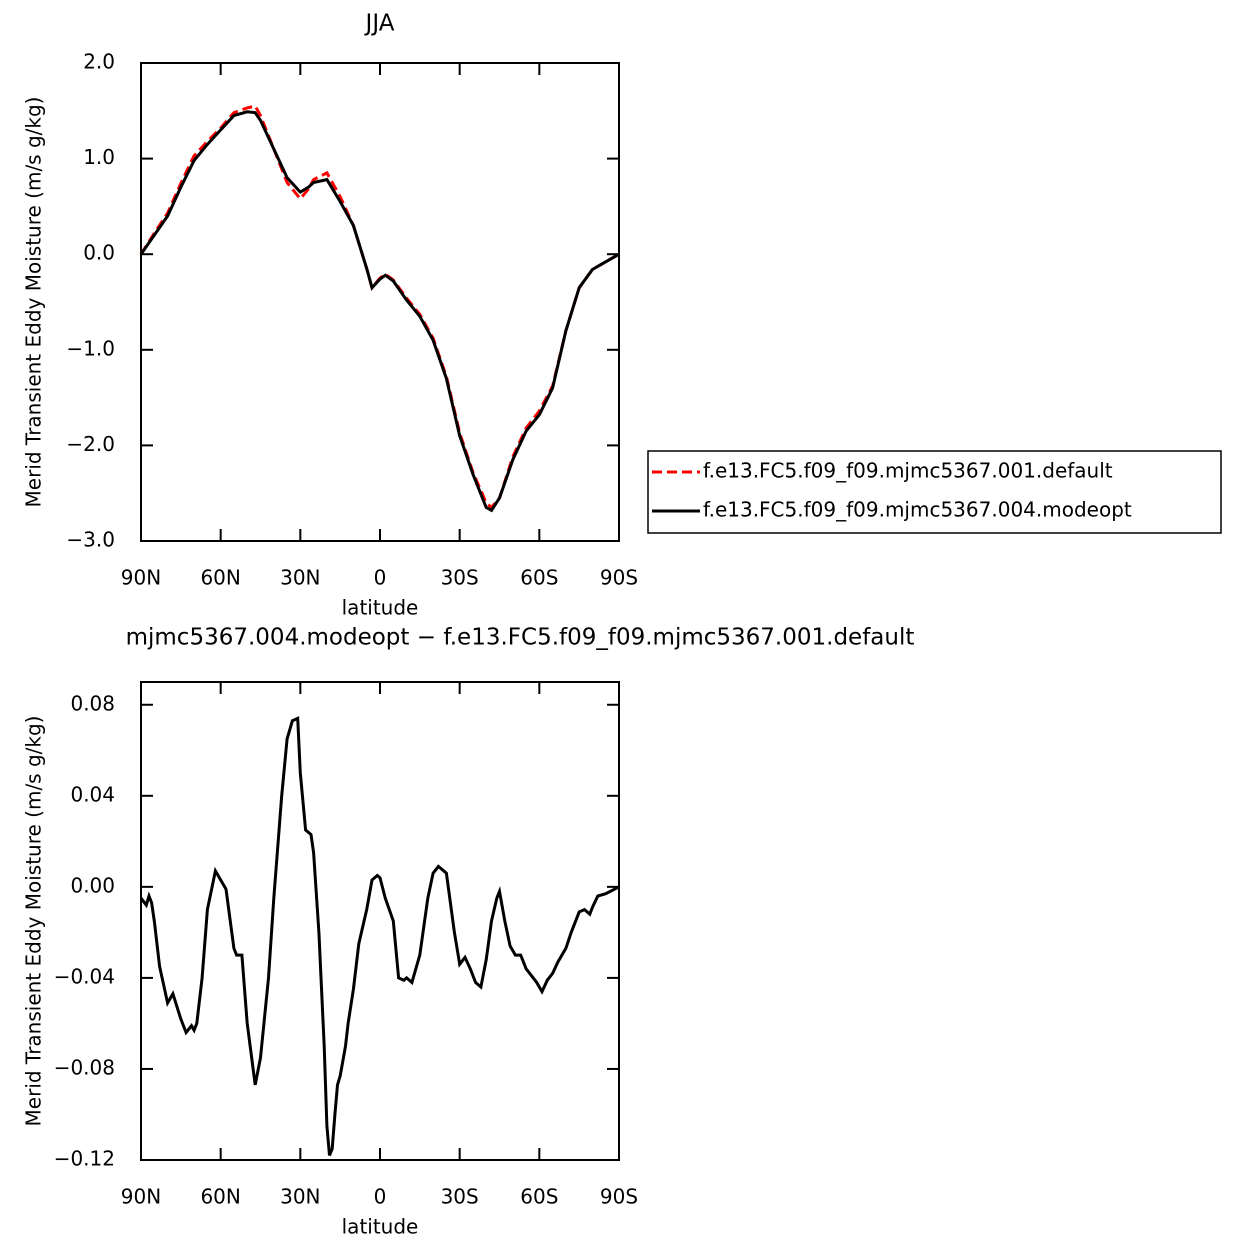  What do you see at coordinates (90, 540) in the screenshot?
I see `y-tick-label: −3.0` at bounding box center [90, 540].